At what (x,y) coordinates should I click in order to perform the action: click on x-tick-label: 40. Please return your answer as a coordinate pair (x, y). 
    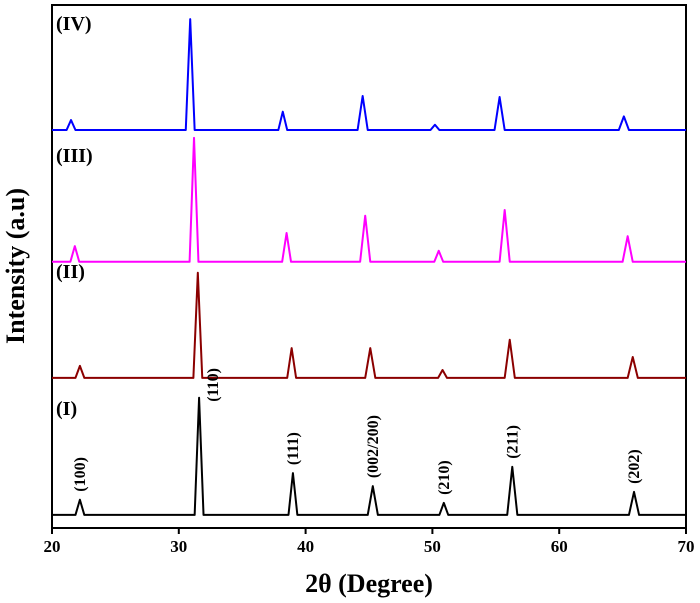
    Looking at the image, I should click on (305, 546).